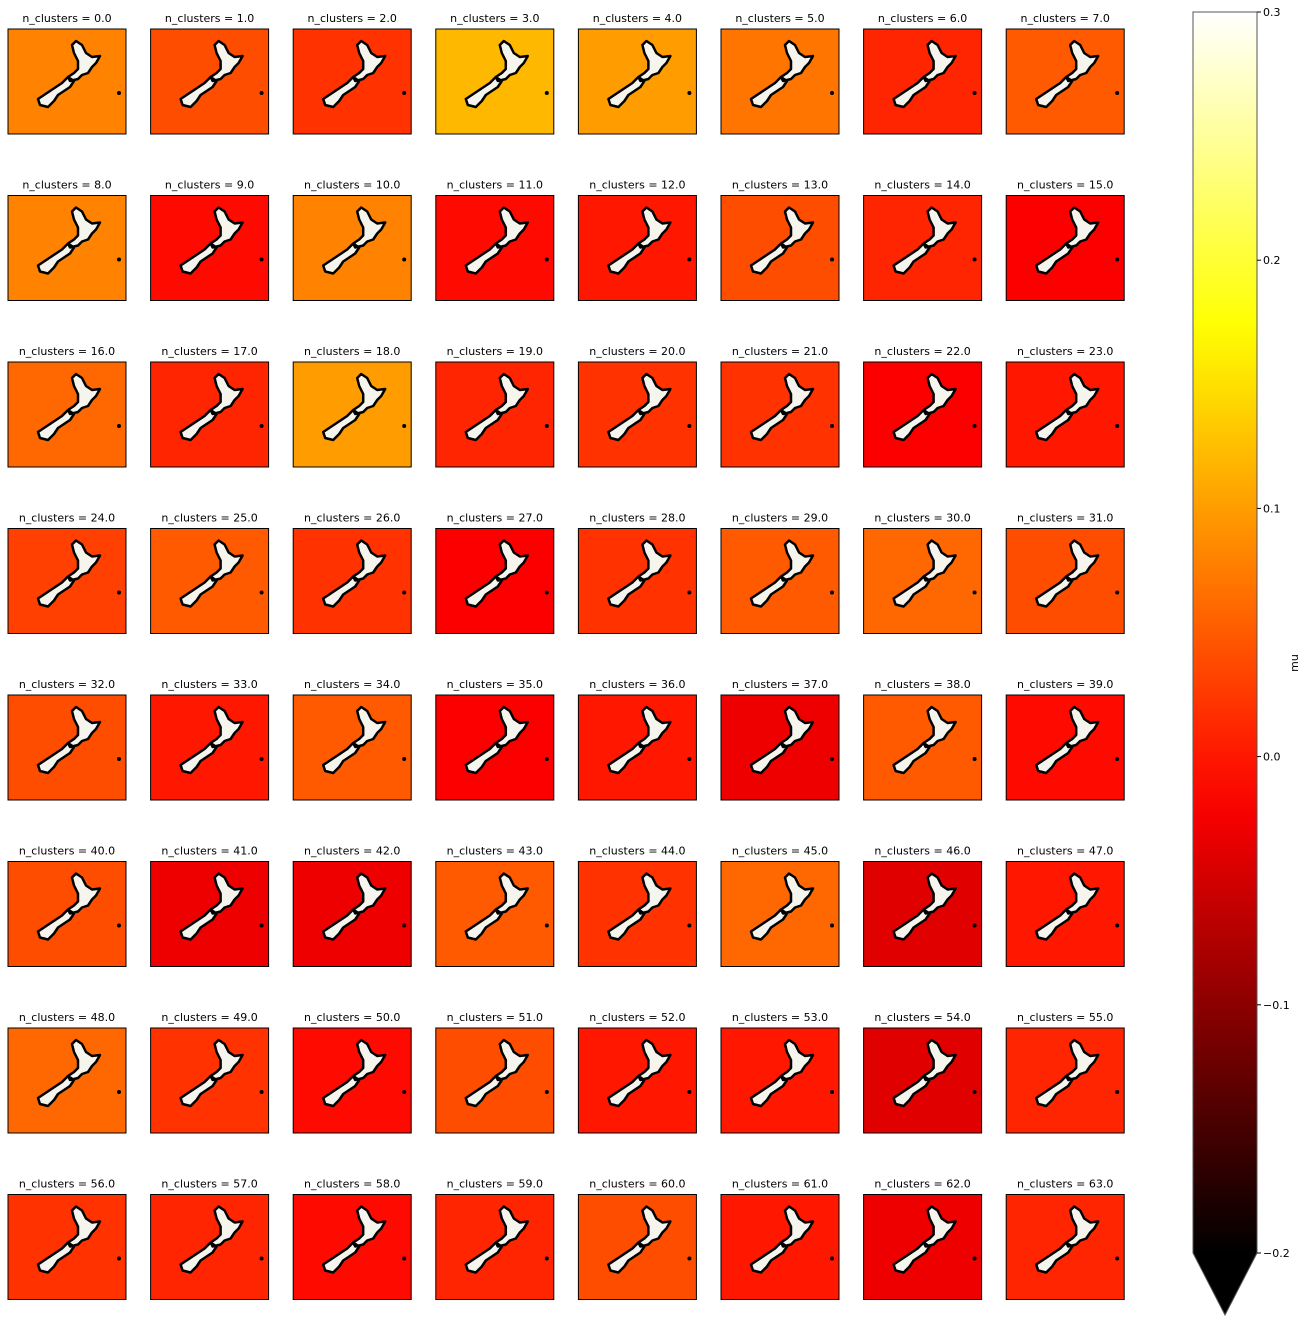 Image resolution: width=1307 pixels, height=1323 pixels. Describe the element at coordinates (922, 185) in the screenshot. I see `panel-title: n_clusters = 14.0` at that location.